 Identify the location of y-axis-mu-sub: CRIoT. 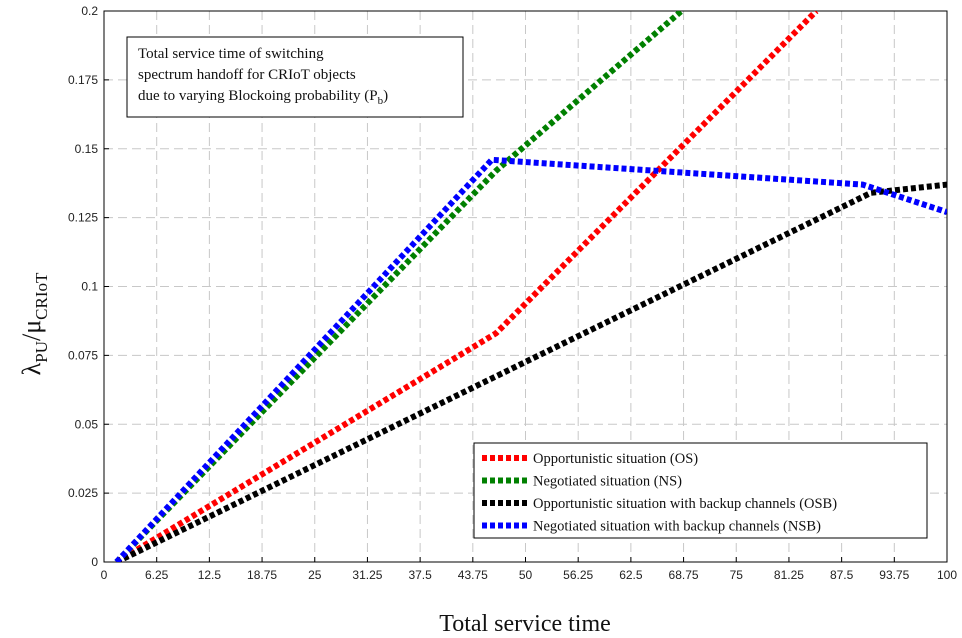
(41, 296).